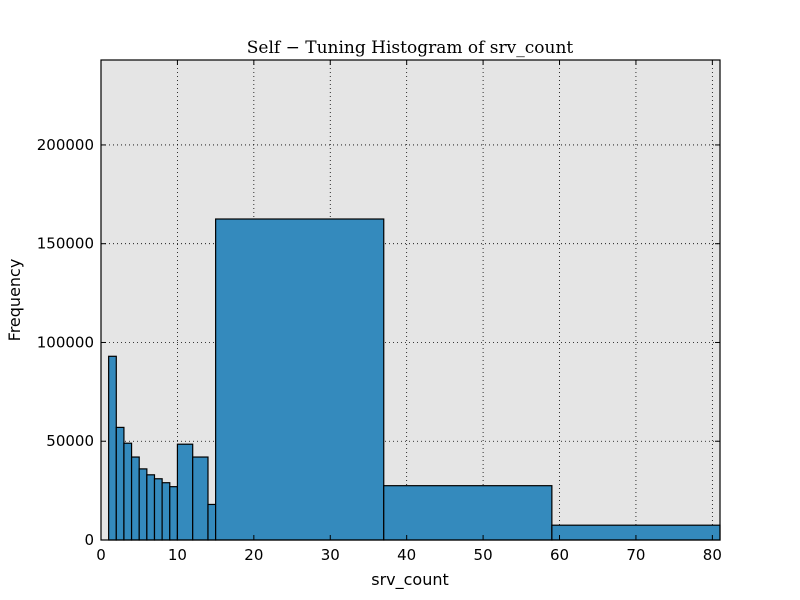 The image size is (800, 600). What do you see at coordinates (635, 555) in the screenshot?
I see `x-tick-label: 70` at bounding box center [635, 555].